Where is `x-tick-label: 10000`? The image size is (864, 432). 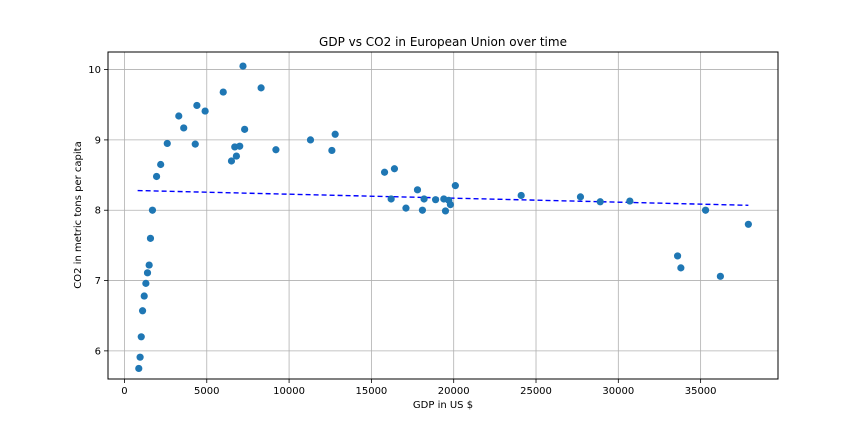
x-tick-label: 10000 is located at coordinates (289, 391).